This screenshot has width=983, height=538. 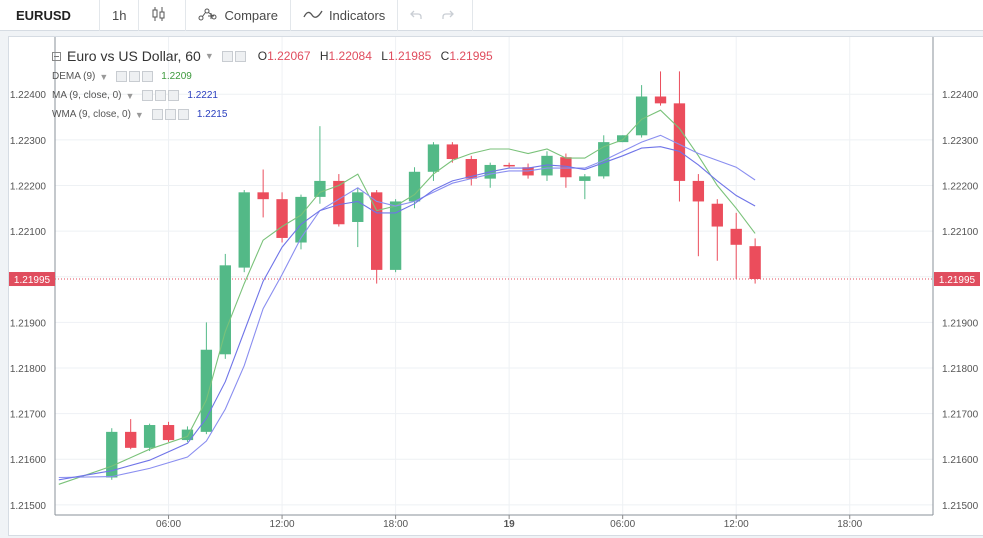 I want to click on high-key: H, so click(x=324, y=56).